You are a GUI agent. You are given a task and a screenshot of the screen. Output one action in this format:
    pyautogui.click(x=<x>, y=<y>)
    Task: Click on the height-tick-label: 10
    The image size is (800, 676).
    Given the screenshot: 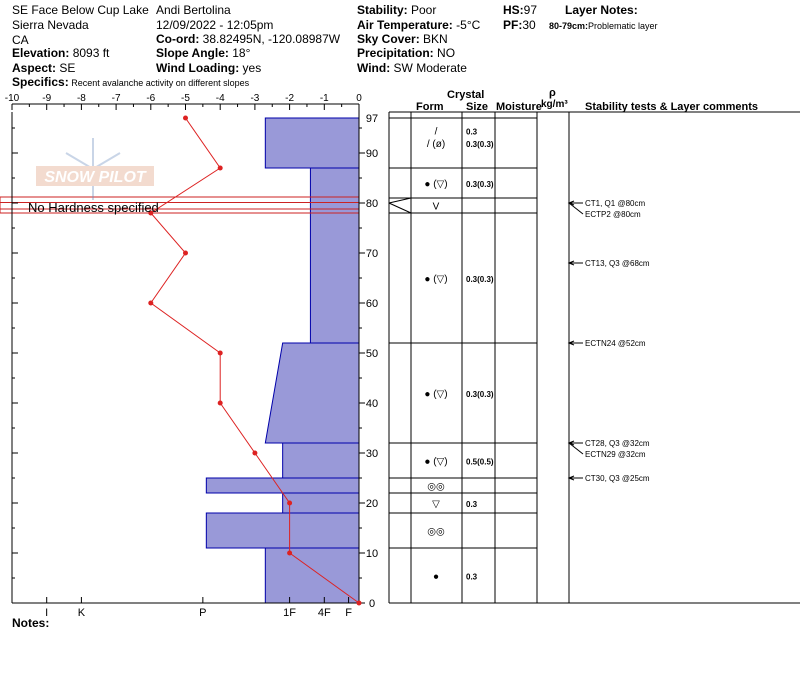 What is the action you would take?
    pyautogui.click(x=372, y=554)
    